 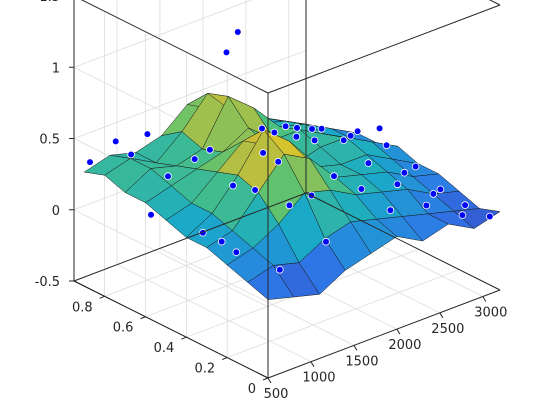 What do you see at coordinates (447, 329) in the screenshot?
I see `x-tick-label: 2500` at bounding box center [447, 329].